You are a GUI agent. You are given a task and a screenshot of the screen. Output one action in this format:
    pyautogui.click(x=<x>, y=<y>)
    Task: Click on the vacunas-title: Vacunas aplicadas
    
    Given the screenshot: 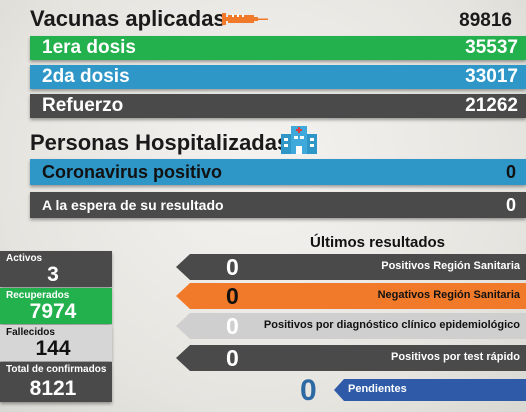 What is the action you would take?
    pyautogui.click(x=128, y=18)
    